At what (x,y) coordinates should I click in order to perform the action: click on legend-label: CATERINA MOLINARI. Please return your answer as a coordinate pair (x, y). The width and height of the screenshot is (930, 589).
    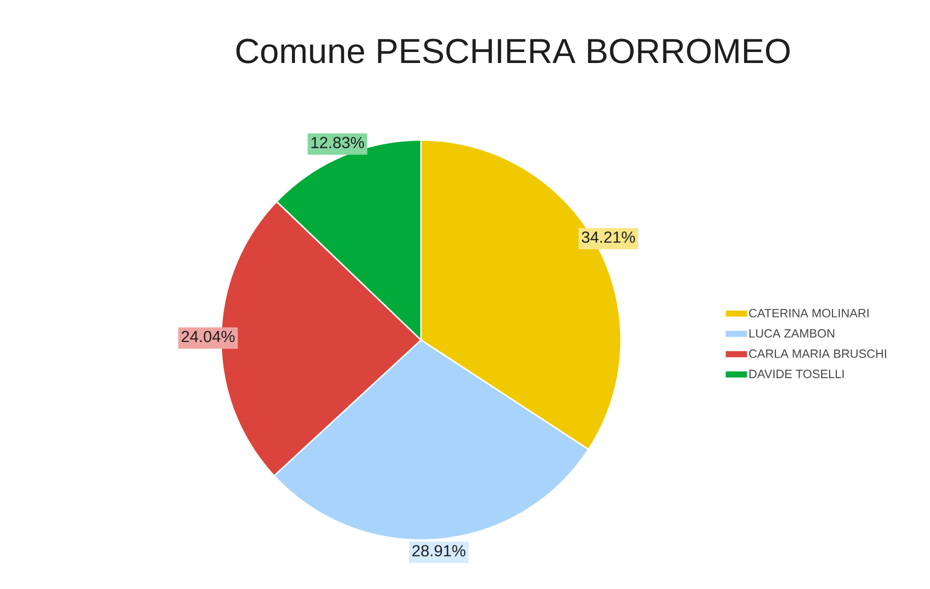
    Looking at the image, I should click on (809, 313).